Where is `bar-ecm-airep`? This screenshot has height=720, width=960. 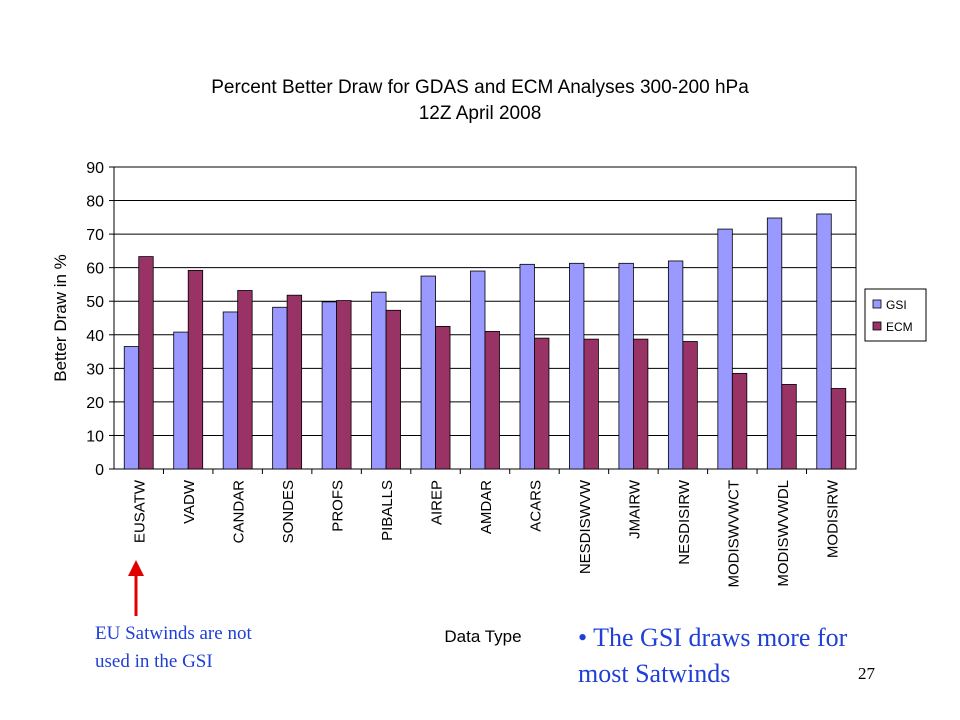 bar-ecm-airep is located at coordinates (443, 397).